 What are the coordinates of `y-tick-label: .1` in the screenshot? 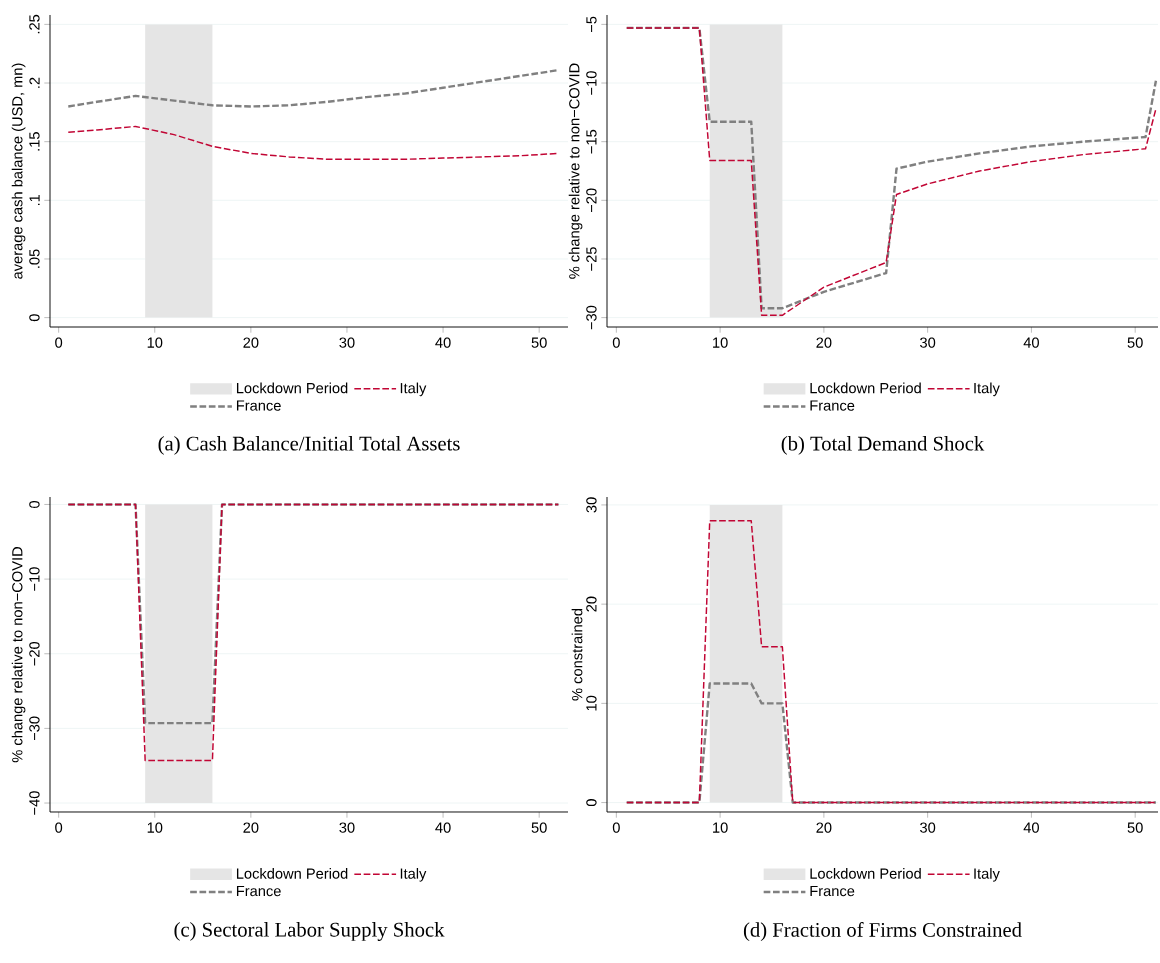 It's located at (34, 200).